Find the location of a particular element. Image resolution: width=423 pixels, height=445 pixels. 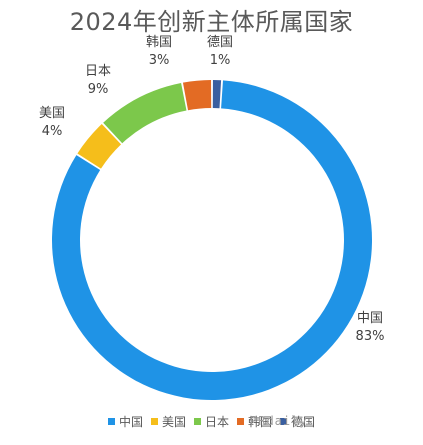

legend-swatch-usa is located at coordinates (154, 421).